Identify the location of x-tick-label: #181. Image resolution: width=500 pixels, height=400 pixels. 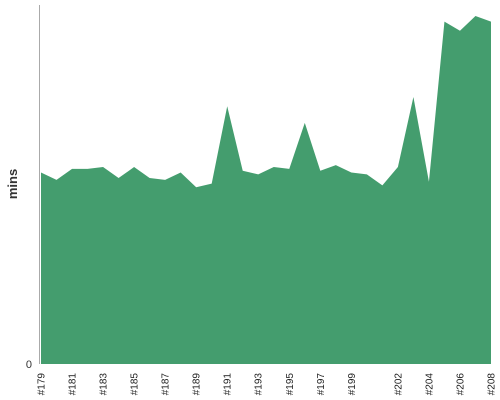
(73, 384).